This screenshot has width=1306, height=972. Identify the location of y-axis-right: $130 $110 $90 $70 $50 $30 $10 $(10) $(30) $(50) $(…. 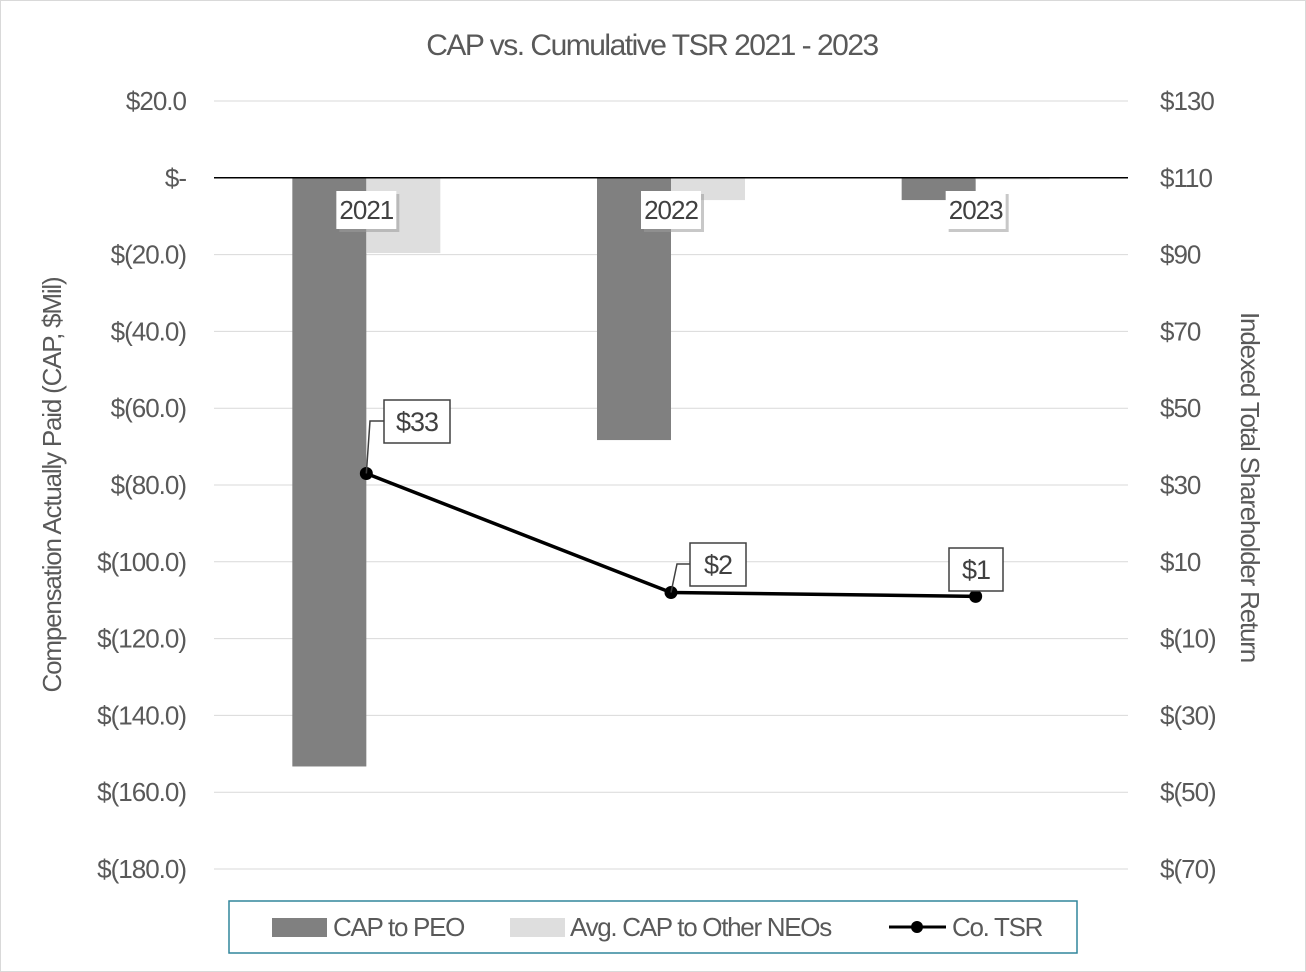
(1188, 485).